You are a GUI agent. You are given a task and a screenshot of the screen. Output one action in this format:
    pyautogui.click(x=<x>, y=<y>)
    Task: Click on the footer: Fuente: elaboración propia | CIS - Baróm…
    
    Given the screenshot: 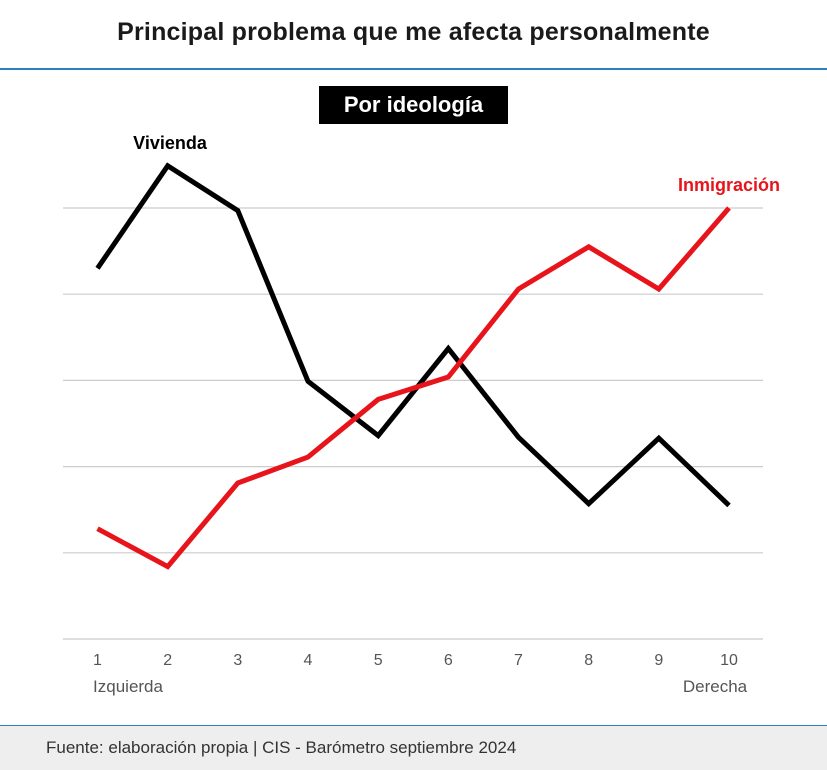 What is the action you would take?
    pyautogui.click(x=413, y=747)
    